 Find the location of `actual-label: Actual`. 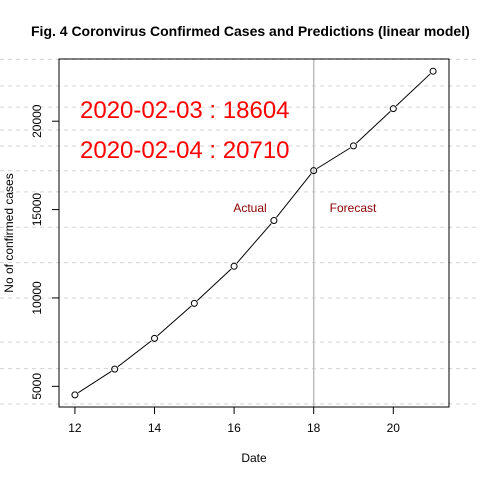

actual-label: Actual is located at coordinates (249, 208).